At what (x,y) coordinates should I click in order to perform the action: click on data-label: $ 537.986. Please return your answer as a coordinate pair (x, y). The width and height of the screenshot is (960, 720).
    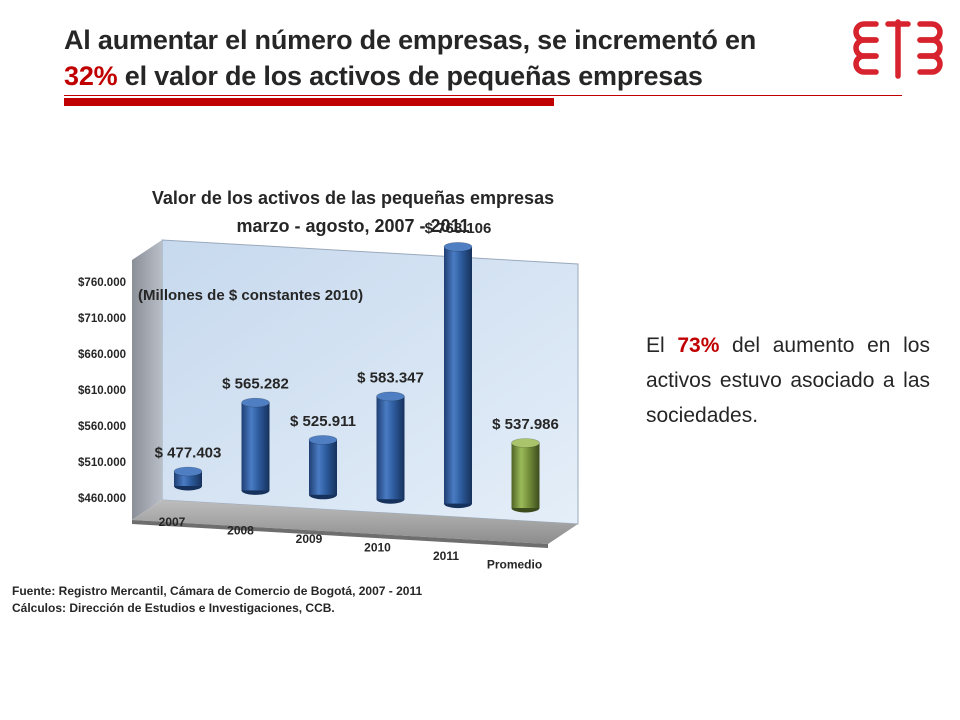
    Looking at the image, I should click on (525, 424).